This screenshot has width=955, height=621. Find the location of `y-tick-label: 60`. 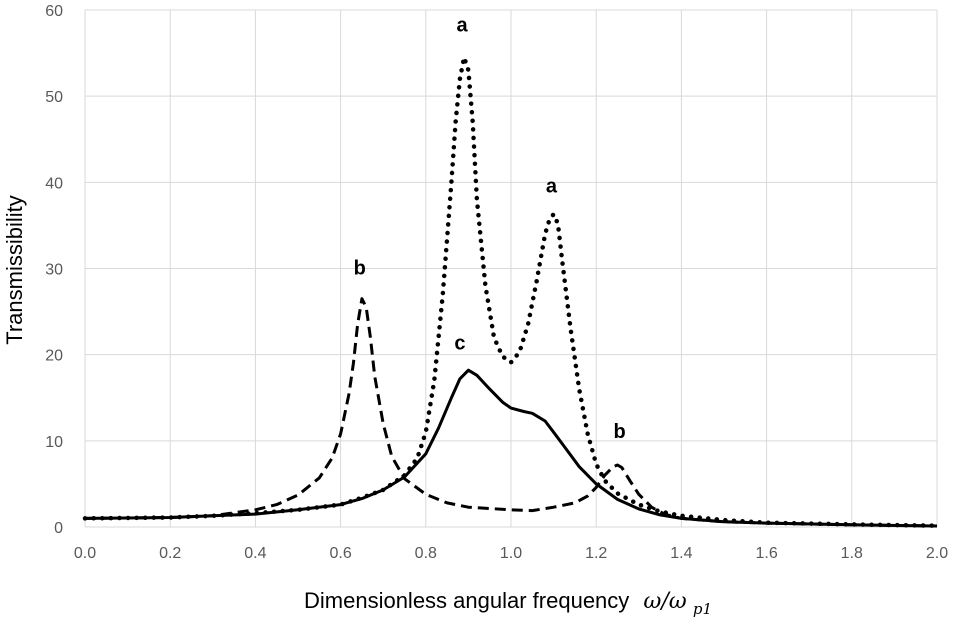

y-tick-label: 60 is located at coordinates (54, 11).